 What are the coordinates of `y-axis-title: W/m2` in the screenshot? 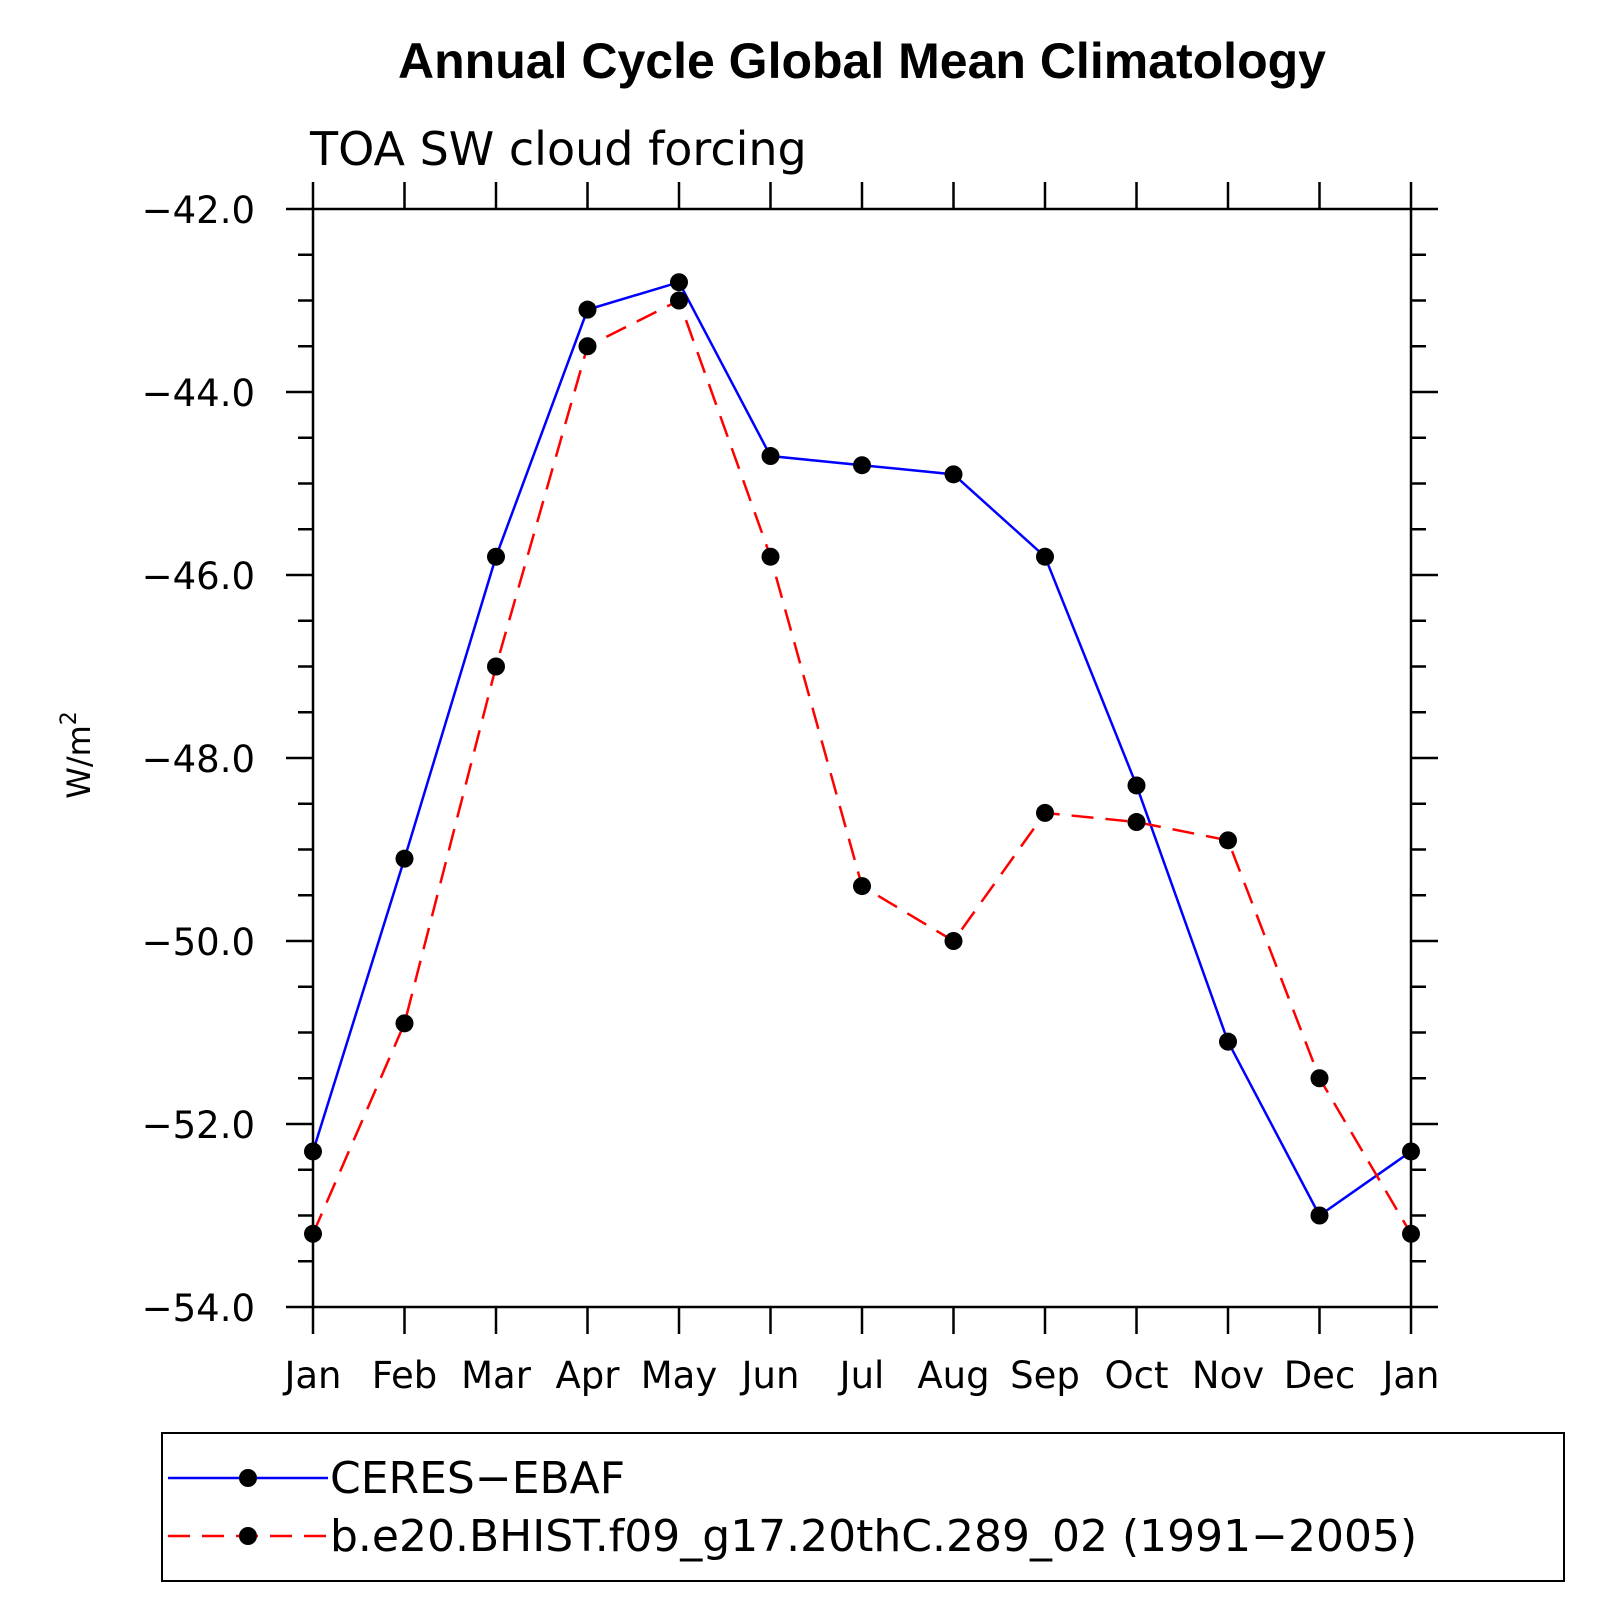 It's located at (77, 755).